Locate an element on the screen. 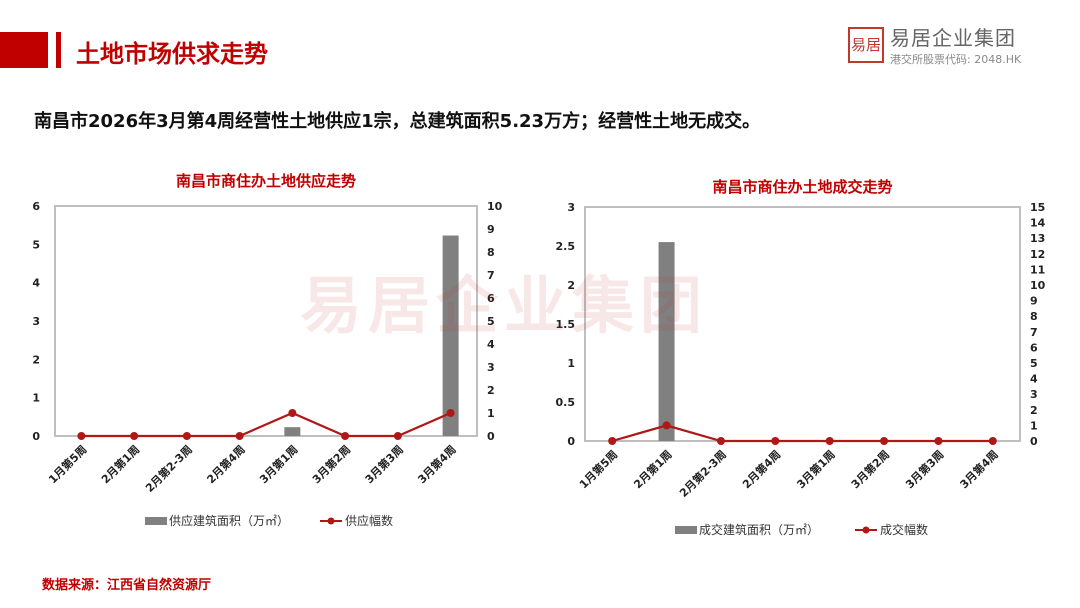  title-accent-stripe is located at coordinates (58, 50).